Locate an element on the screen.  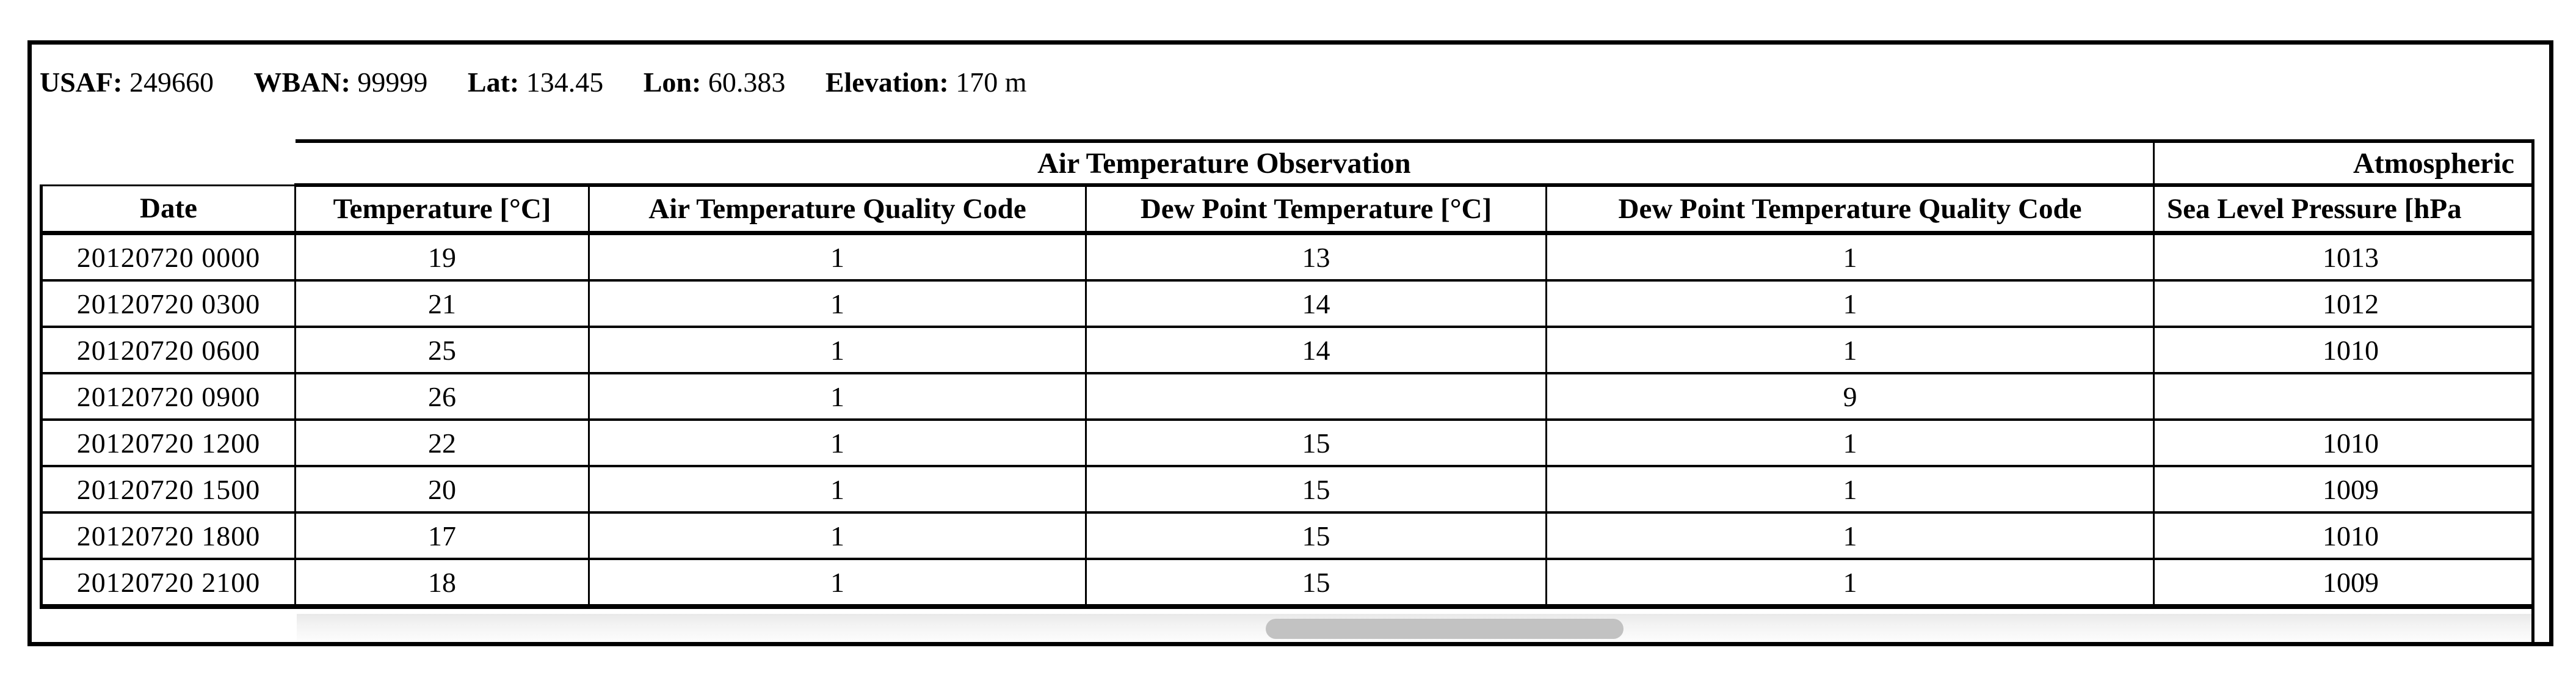
temperature-cell: 19 is located at coordinates (442, 257).